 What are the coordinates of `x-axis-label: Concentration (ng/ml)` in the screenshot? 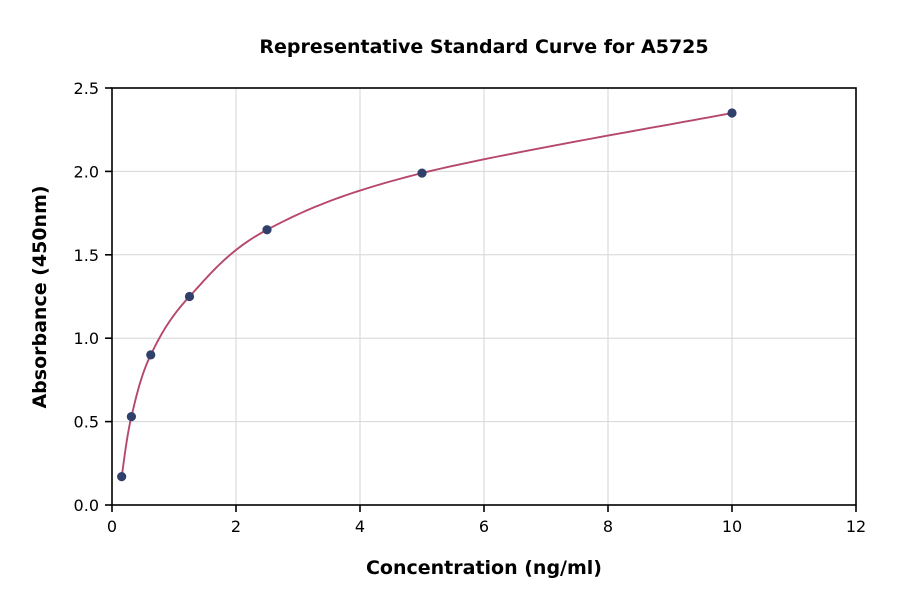 It's located at (484, 568).